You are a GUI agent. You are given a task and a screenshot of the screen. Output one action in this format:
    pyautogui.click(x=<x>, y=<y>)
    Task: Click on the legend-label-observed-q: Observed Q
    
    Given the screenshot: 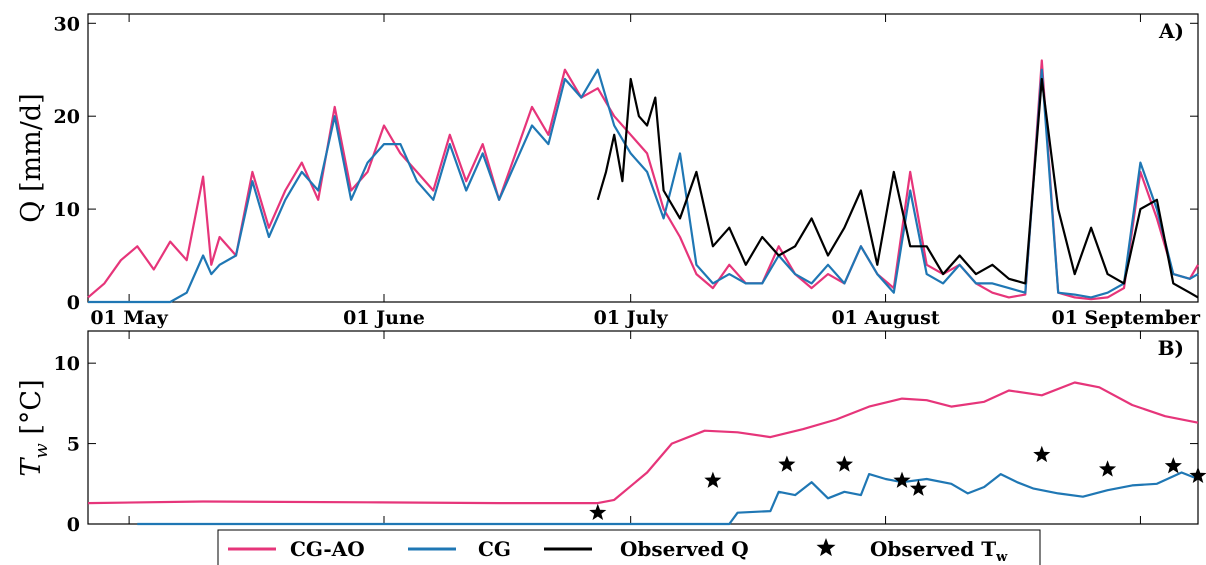 What is the action you would take?
    pyautogui.click(x=684, y=549)
    